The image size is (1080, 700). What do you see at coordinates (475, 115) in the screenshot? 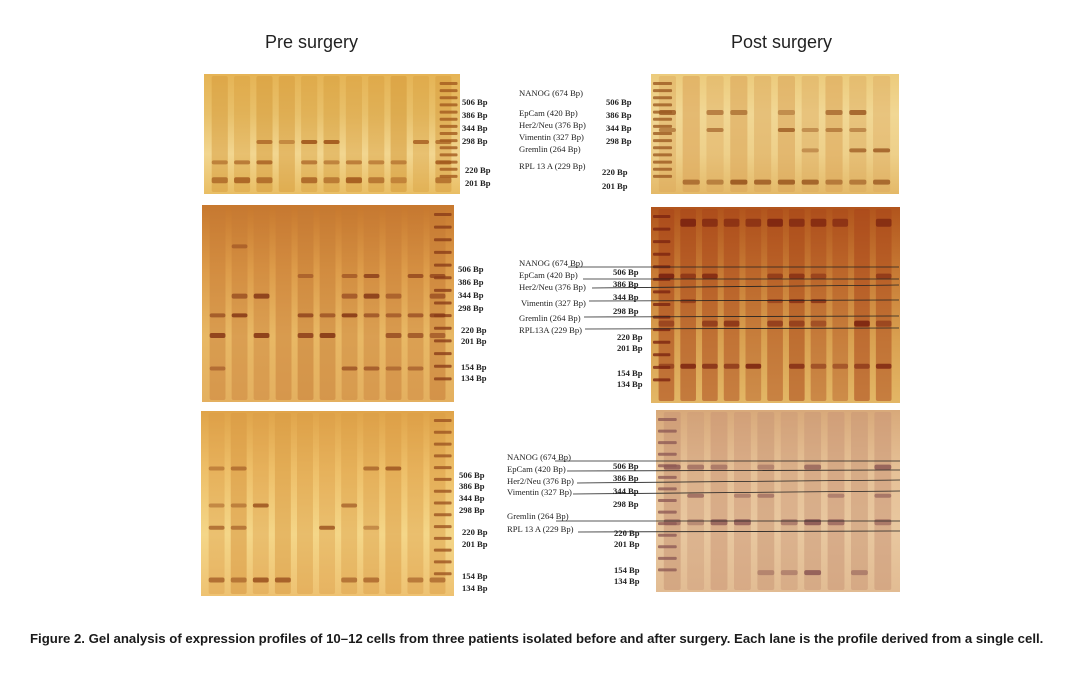
I see `f1-pre-bp-label: 386 Bp` at bounding box center [475, 115].